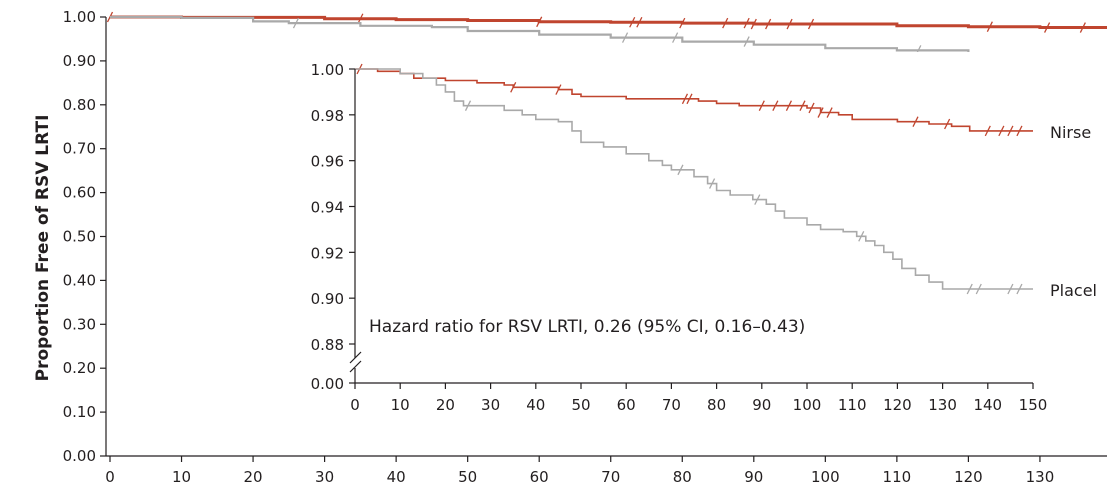  Describe the element at coordinates (580, 405) in the screenshot. I see `inset-x-tick-label: 50` at that location.